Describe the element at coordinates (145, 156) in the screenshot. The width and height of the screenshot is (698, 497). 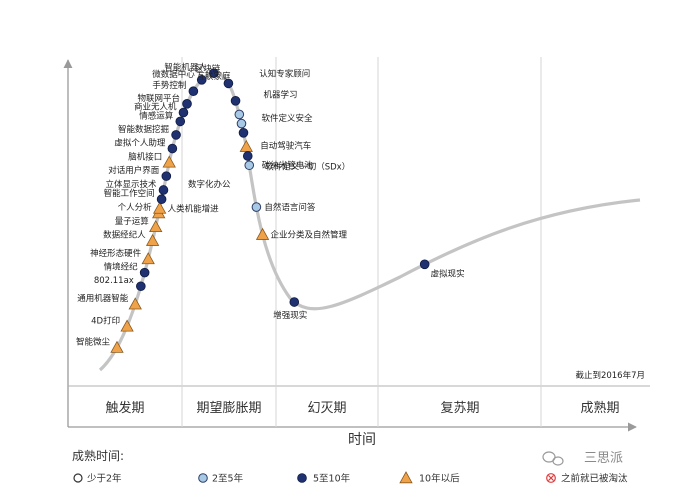
I see `tech-label: 脑机接口` at that location.